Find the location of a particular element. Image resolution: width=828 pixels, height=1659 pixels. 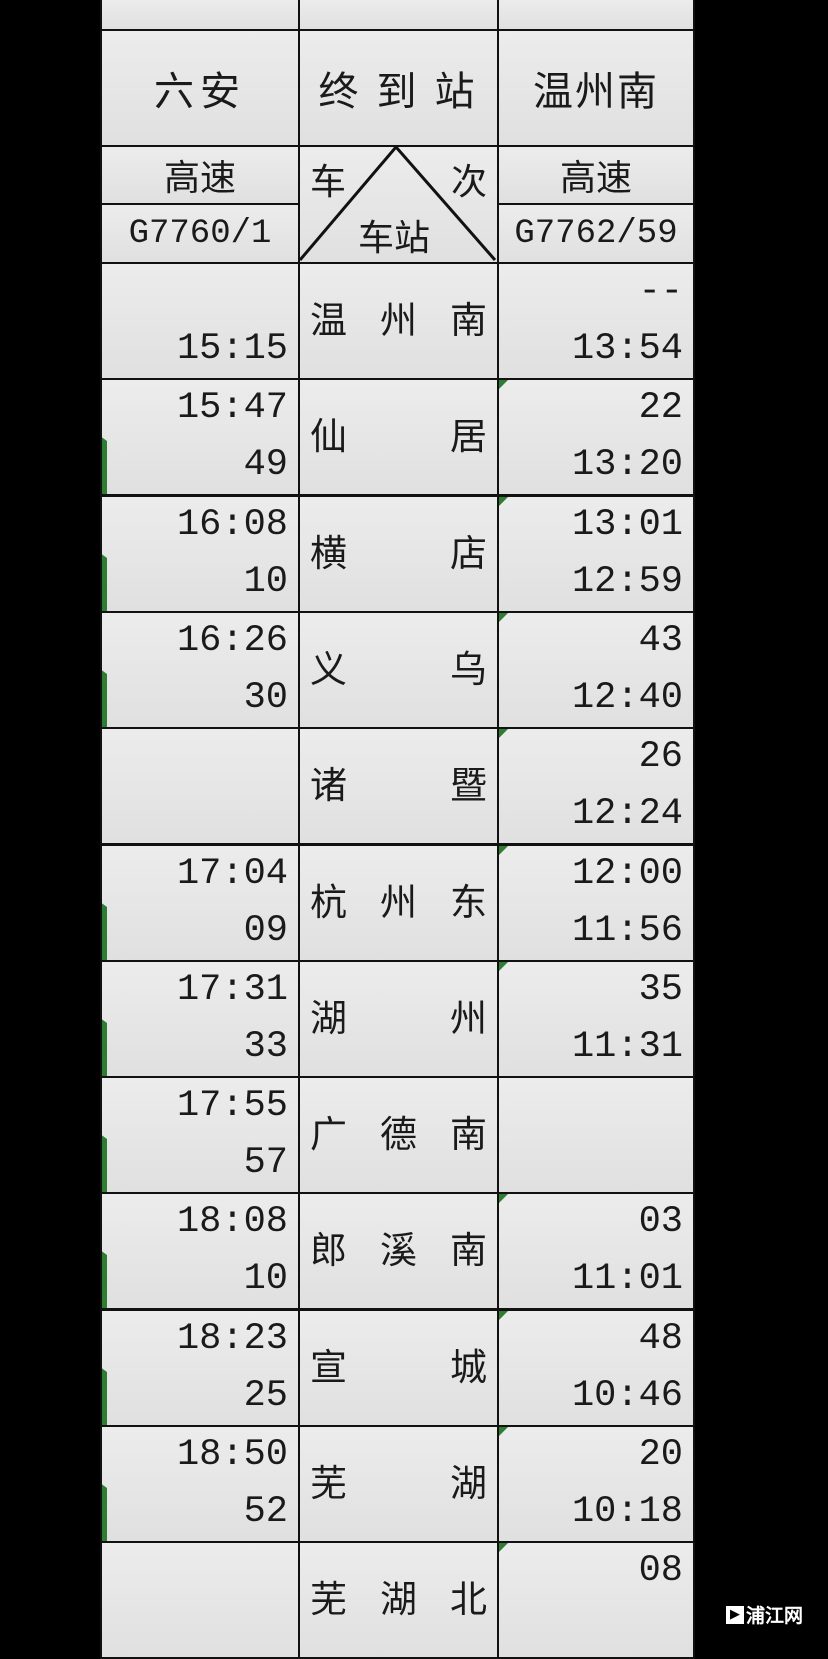

left-arrival-time: 17:55 is located at coordinates (232, 1106).